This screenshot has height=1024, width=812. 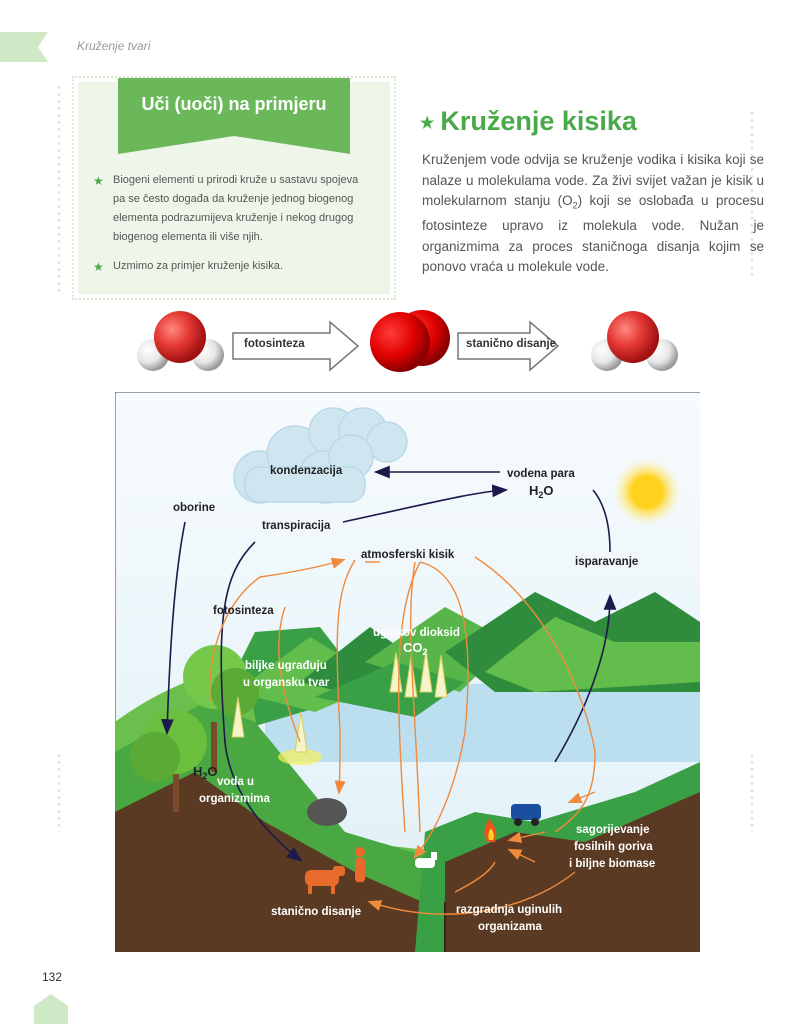 What do you see at coordinates (490, 830) in the screenshot?
I see `fire-icon` at bounding box center [490, 830].